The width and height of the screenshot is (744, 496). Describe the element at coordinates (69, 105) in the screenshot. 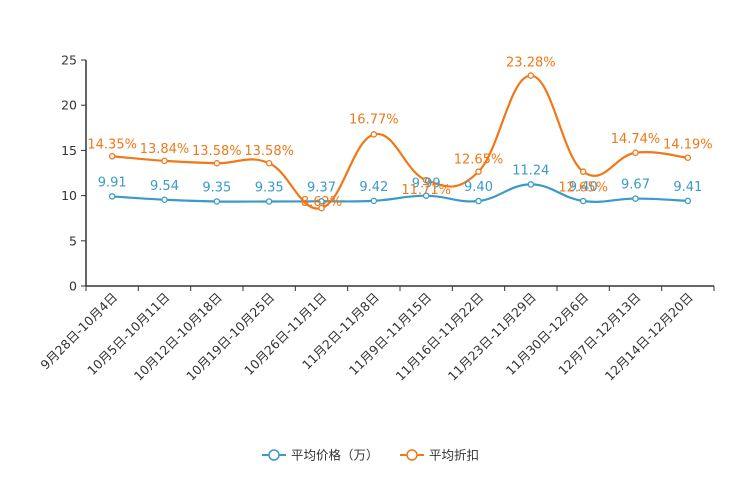

I see `y-tick-label: 20` at that location.